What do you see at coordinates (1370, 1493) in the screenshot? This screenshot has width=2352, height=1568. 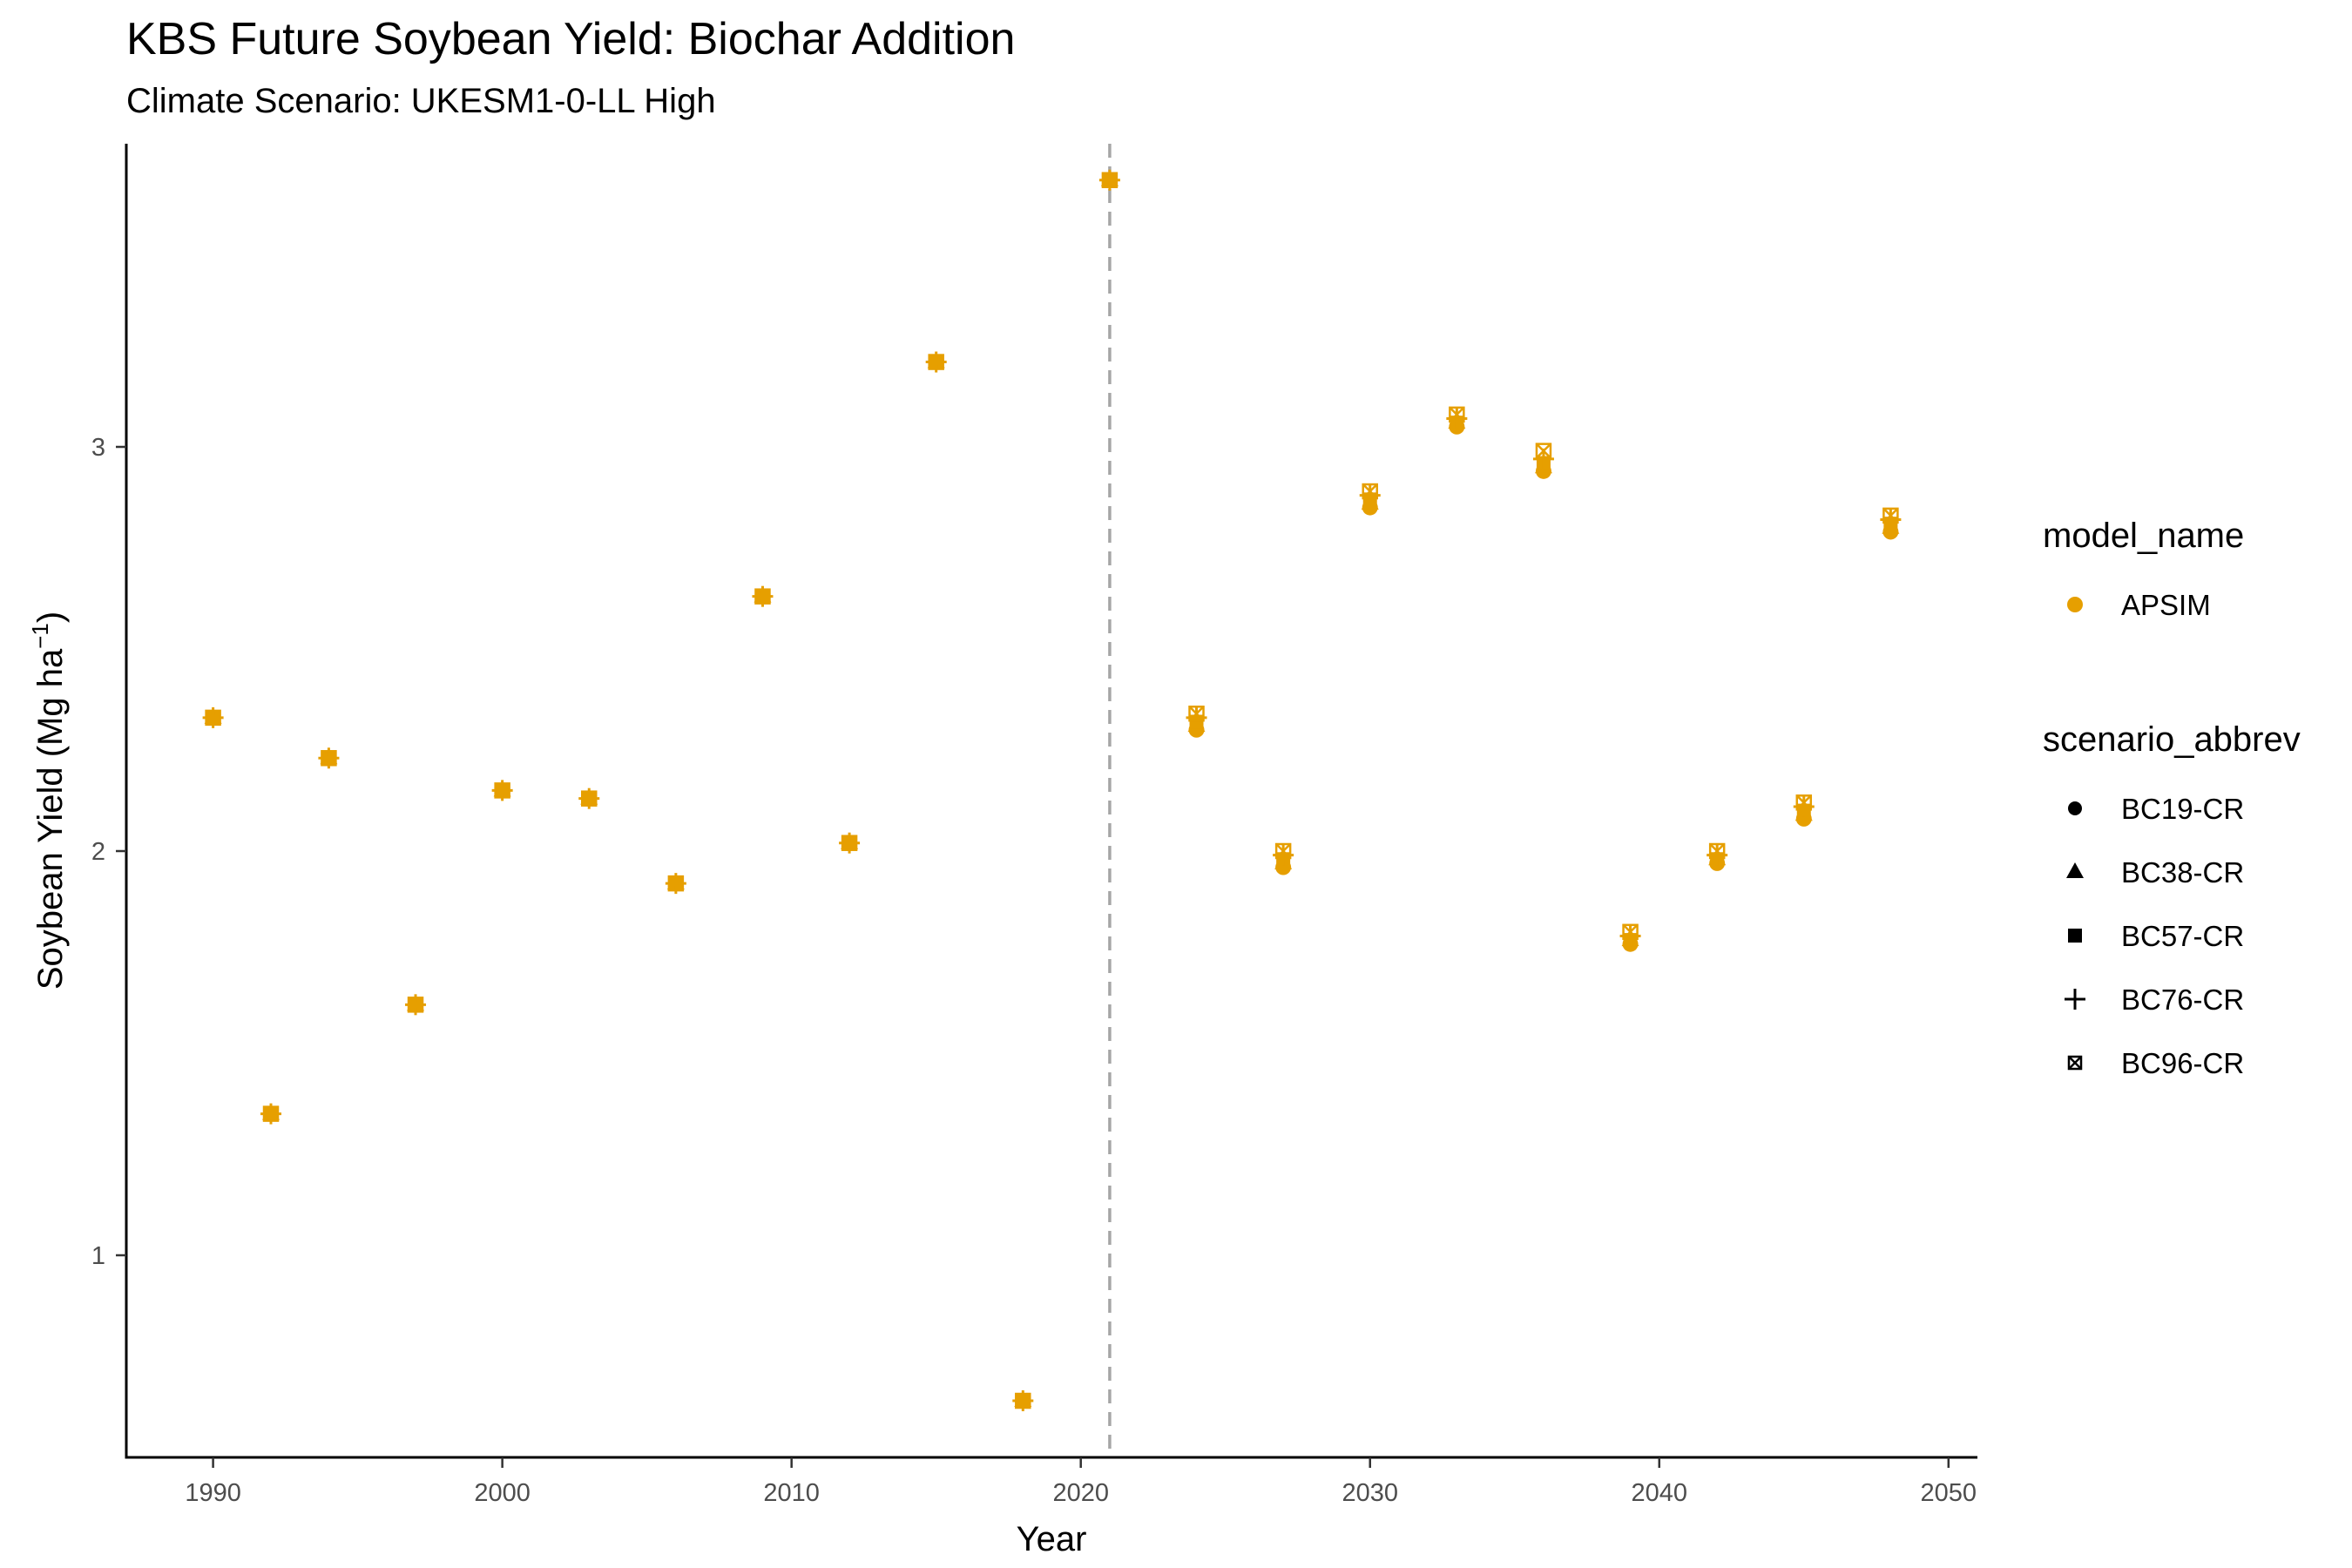 I see `x-tick-label: 2030` at bounding box center [1370, 1493].